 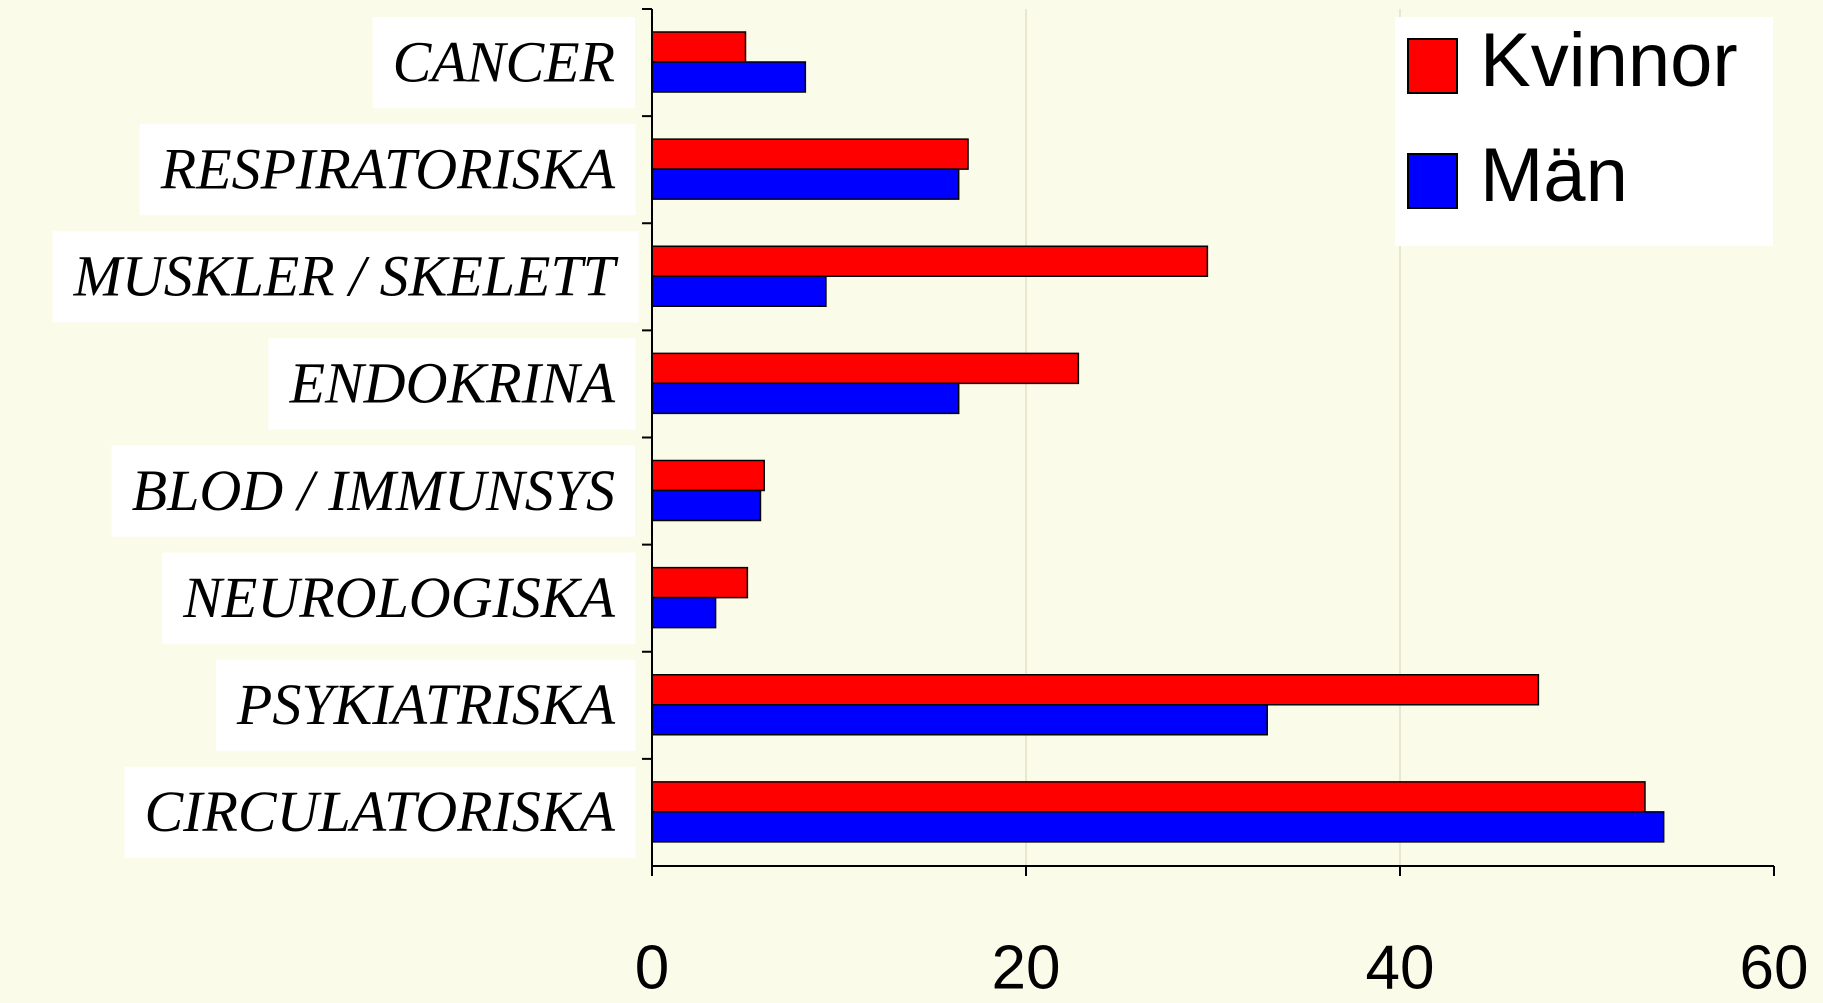 I want to click on legend-label: Kvinnor, so click(x=1609, y=60).